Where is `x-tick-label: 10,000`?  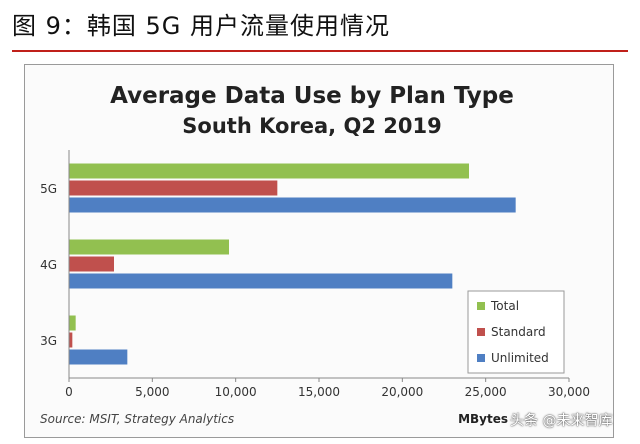 x-tick-label: 10,000 is located at coordinates (236, 392).